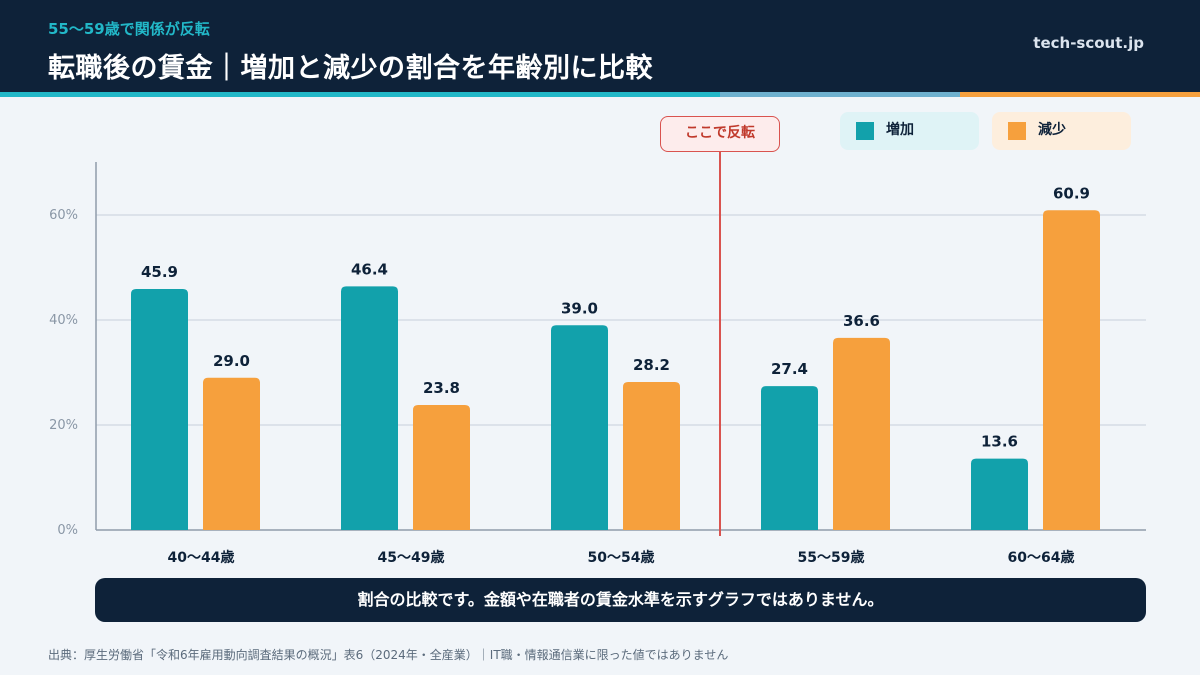 This screenshot has width=1200, height=675. I want to click on accent-stripe-teal, so click(360, 94).